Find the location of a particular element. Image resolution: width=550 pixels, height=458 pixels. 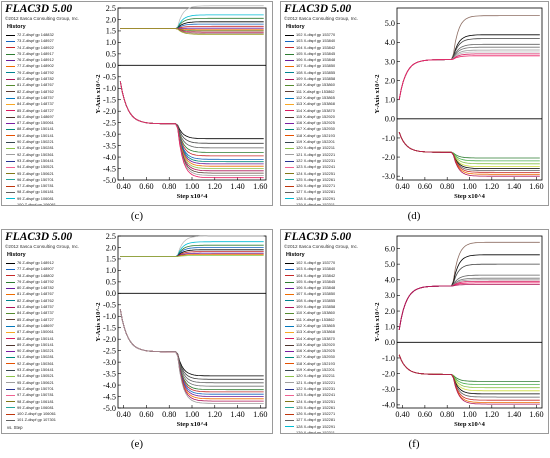

legend-item: 122 X-dispf gp 152231 is located at coordinates (318, 161).